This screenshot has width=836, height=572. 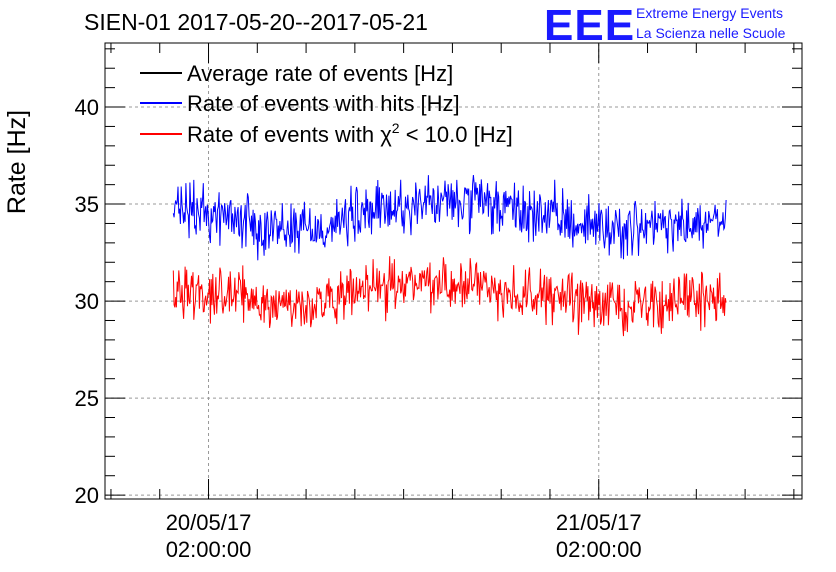 I want to click on y-tick-label: 20, so click(x=87, y=495).